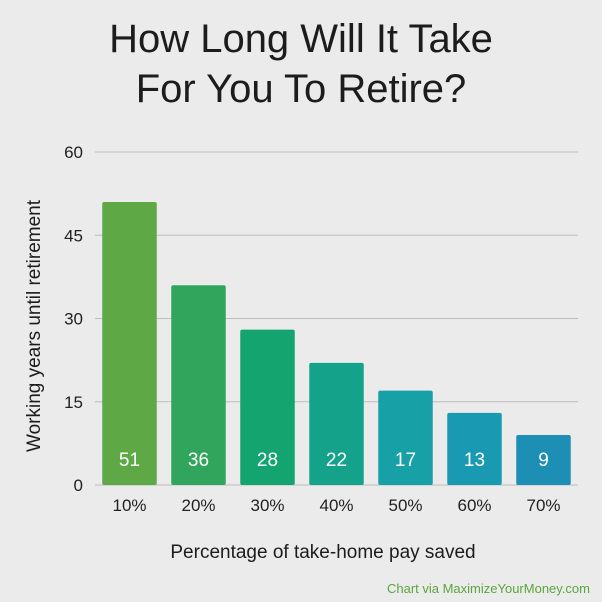 The height and width of the screenshot is (602, 602). Describe the element at coordinates (129, 505) in the screenshot. I see `x-tick-label: 10%` at that location.